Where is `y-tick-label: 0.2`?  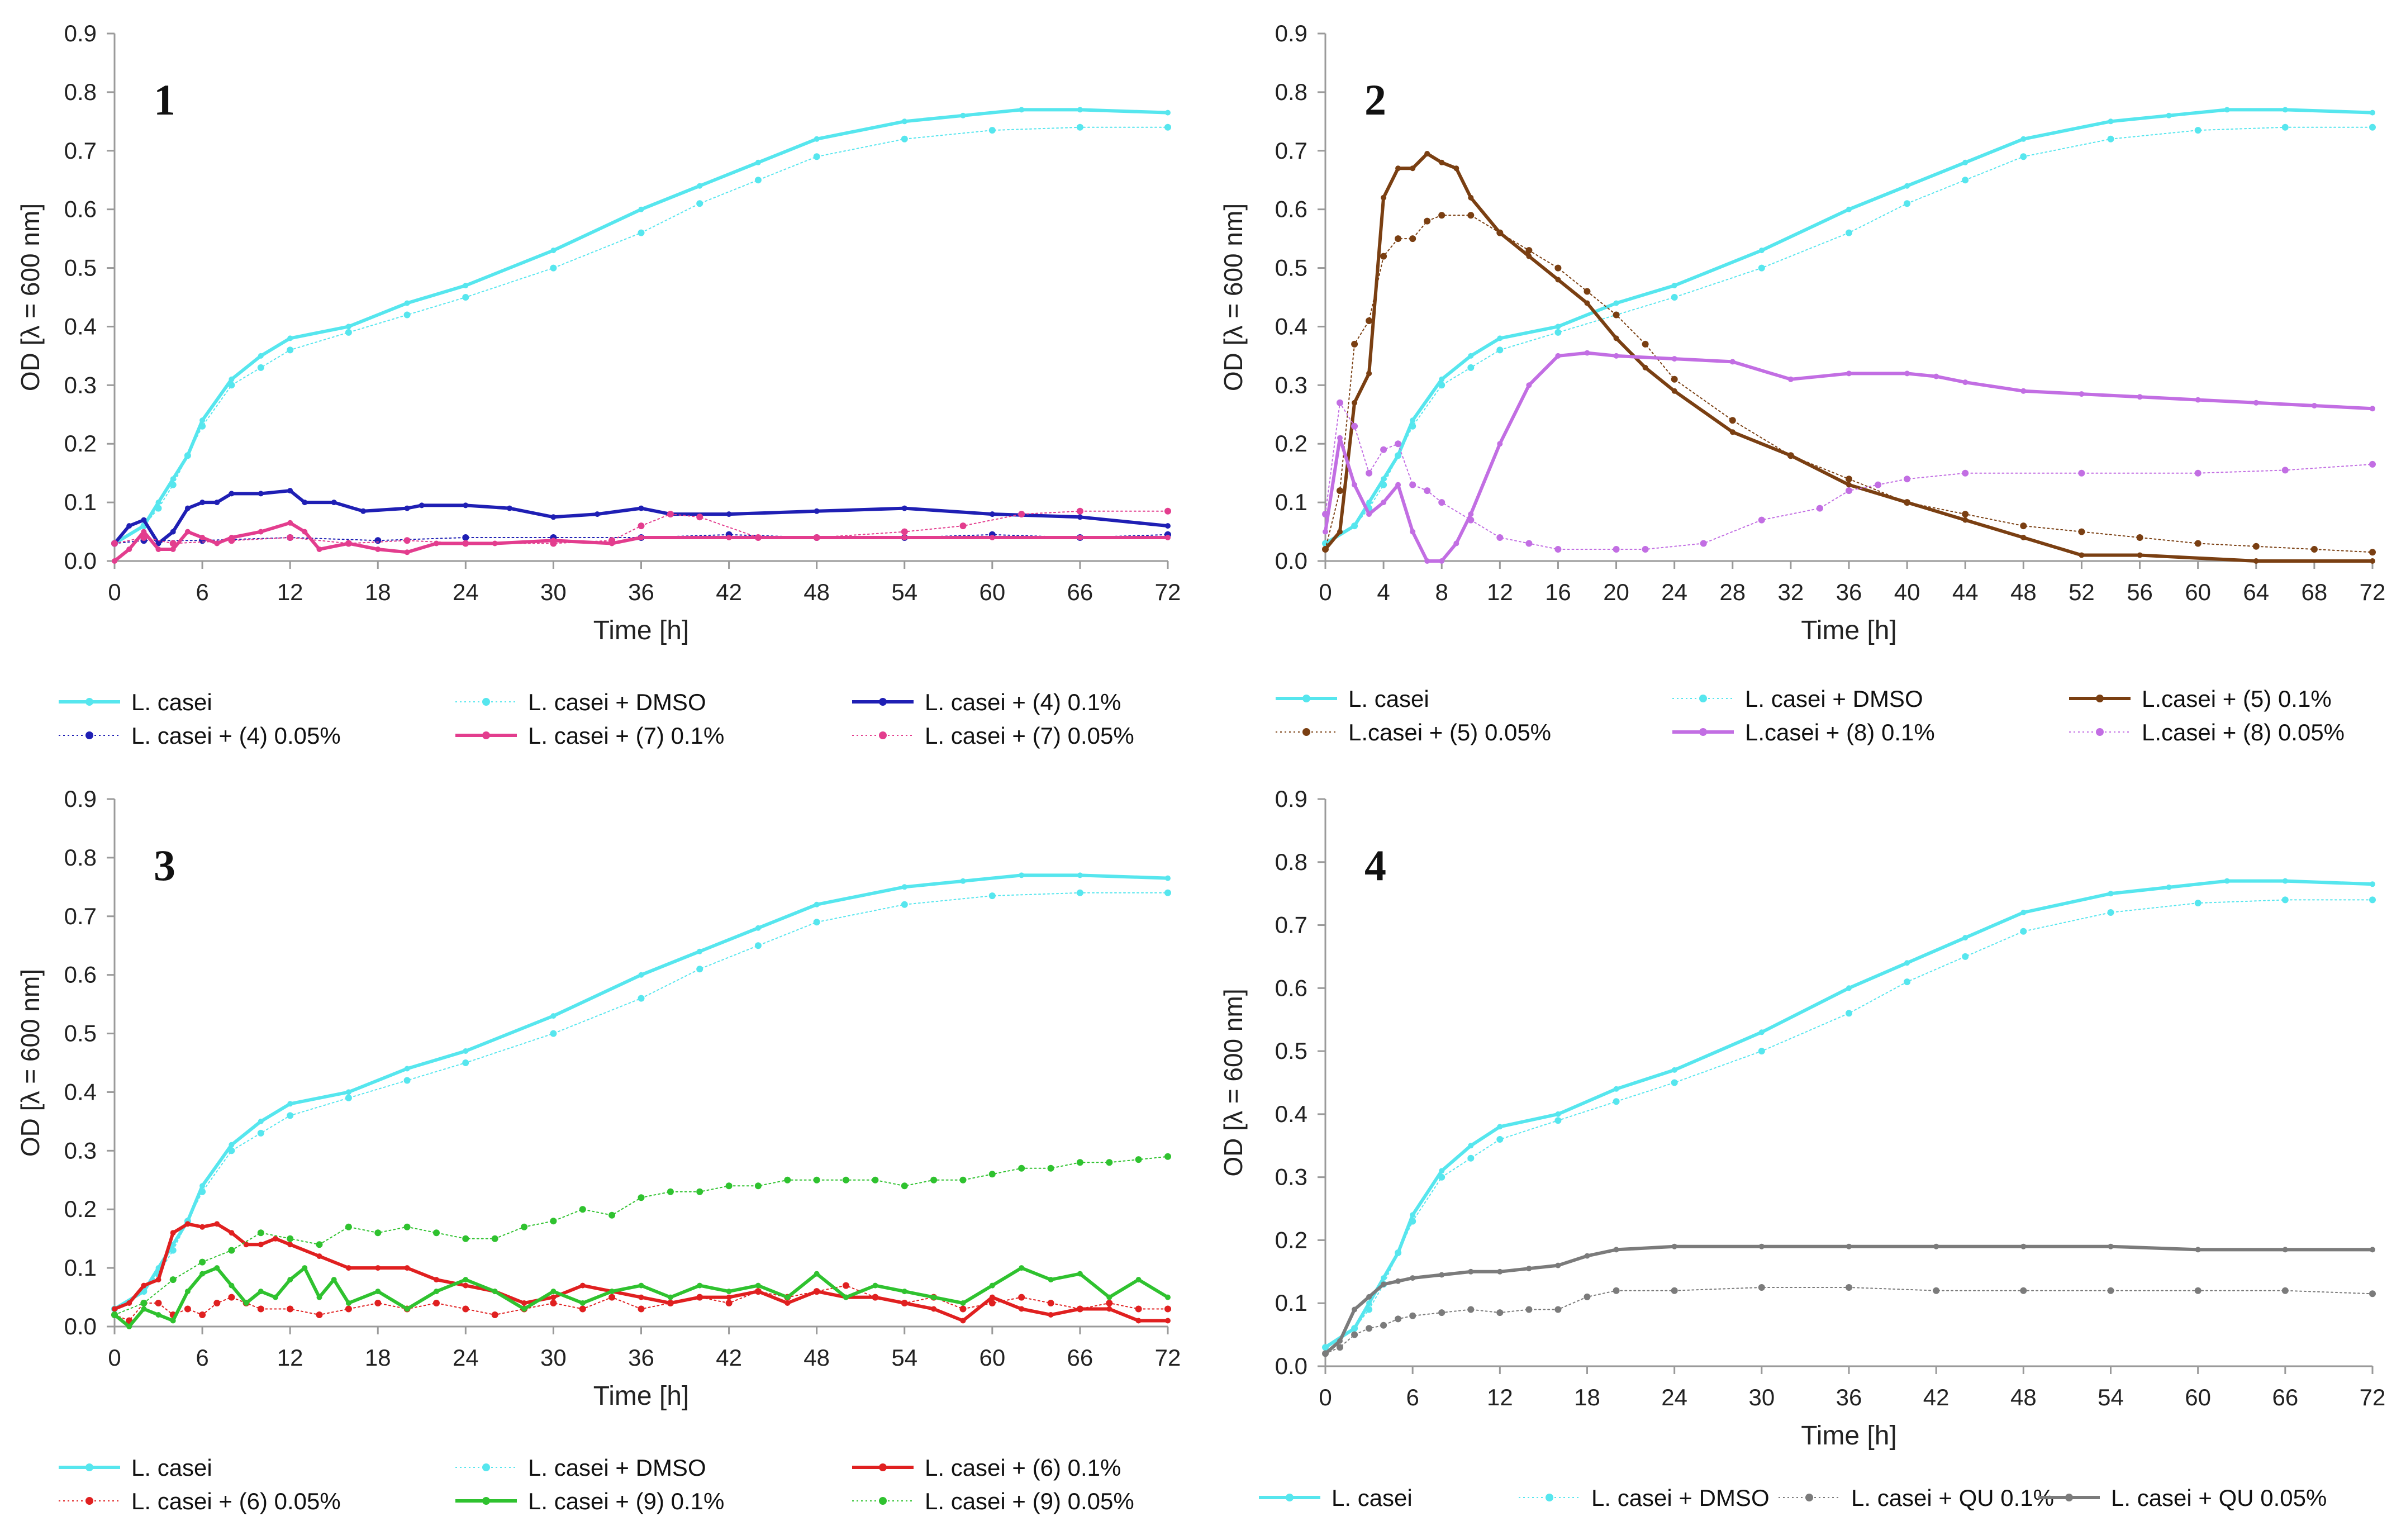 y-tick-label: 0.2 is located at coordinates (81, 444).